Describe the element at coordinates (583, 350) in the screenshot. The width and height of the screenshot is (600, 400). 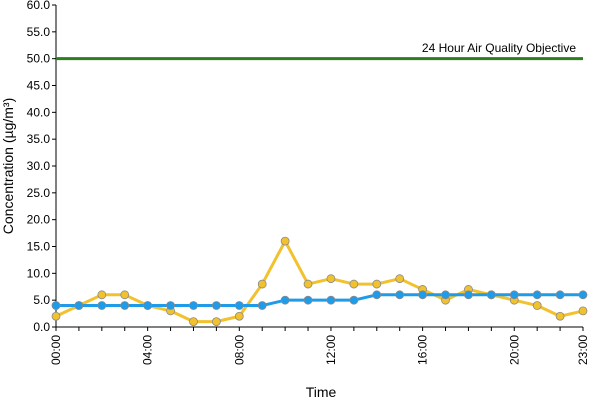
I see `x-tick-label: 23:00` at that location.